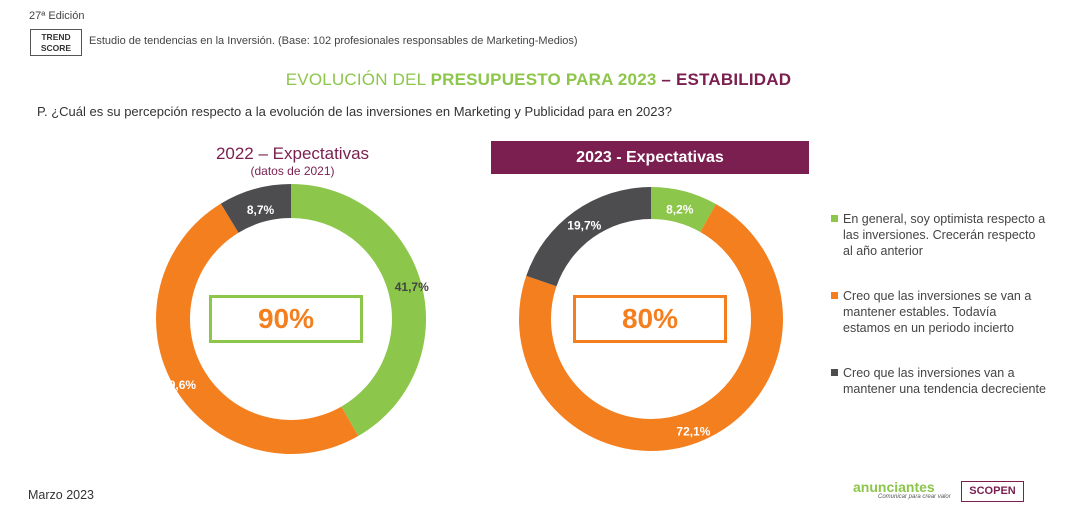  I want to click on legend-swatch-grey, so click(834, 372).